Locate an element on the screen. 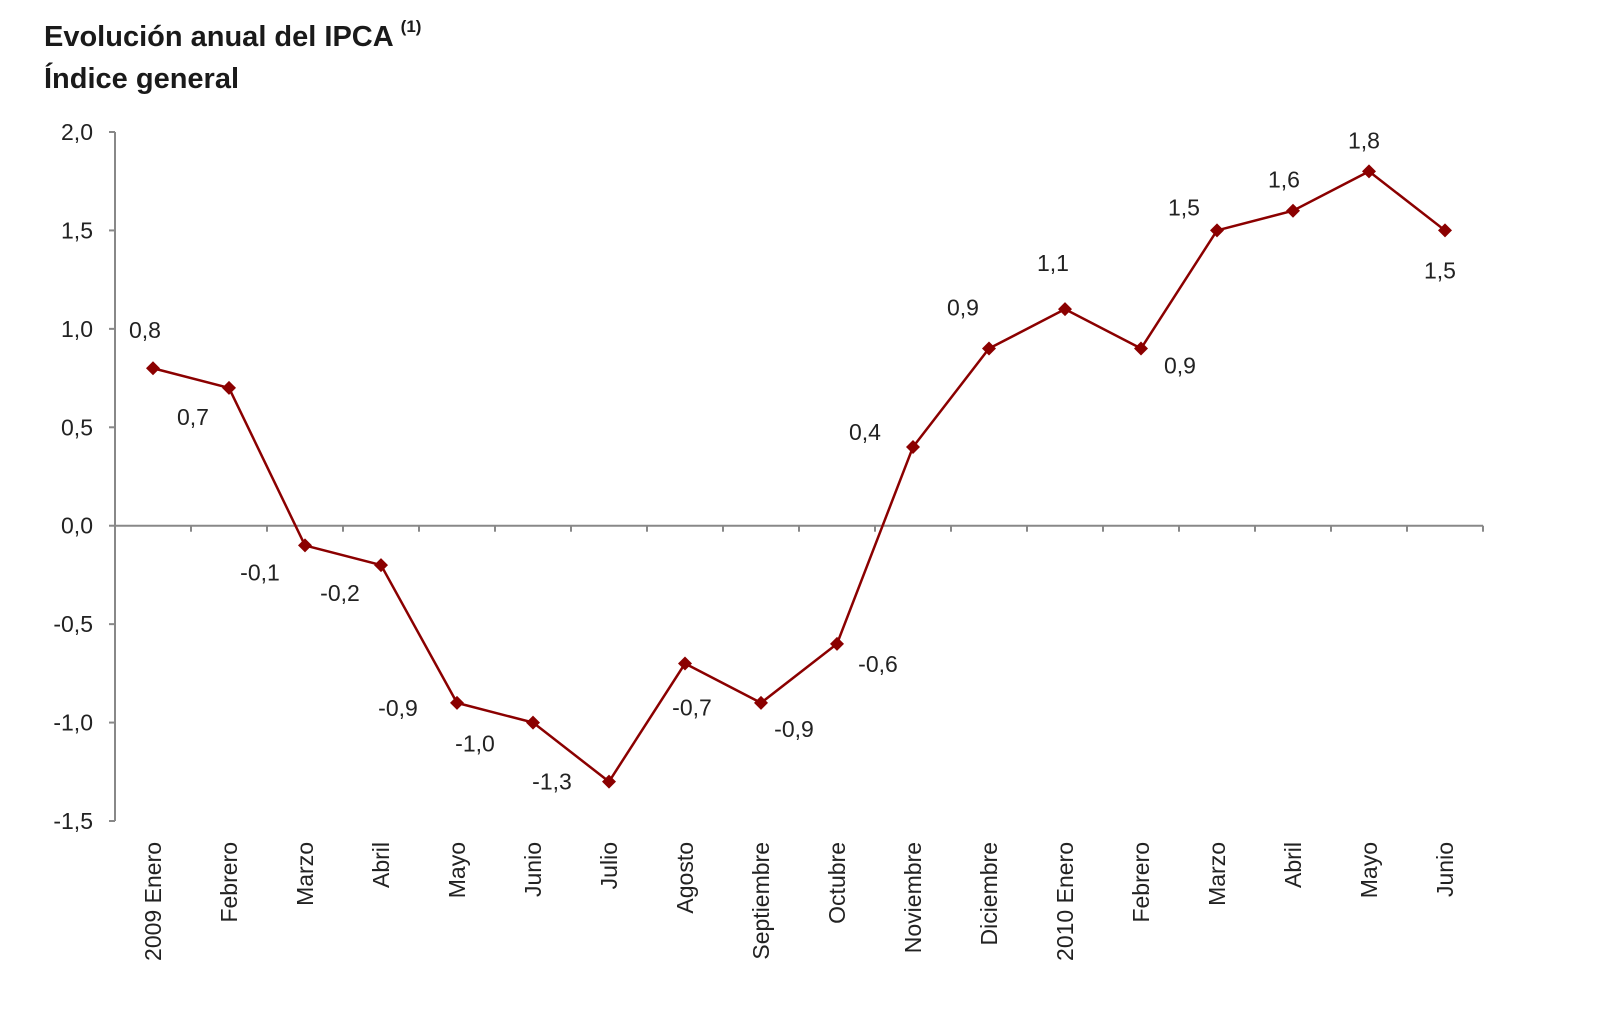  x-tick-label: Octubre is located at coordinates (837, 883).